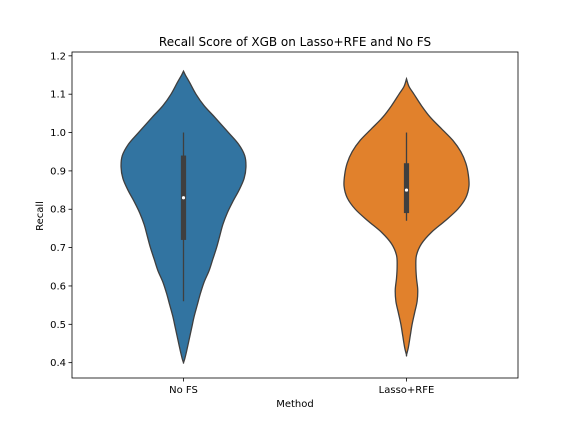 This screenshot has width=576, height=432. I want to click on y-tick-label: 0.6, so click(58, 286).